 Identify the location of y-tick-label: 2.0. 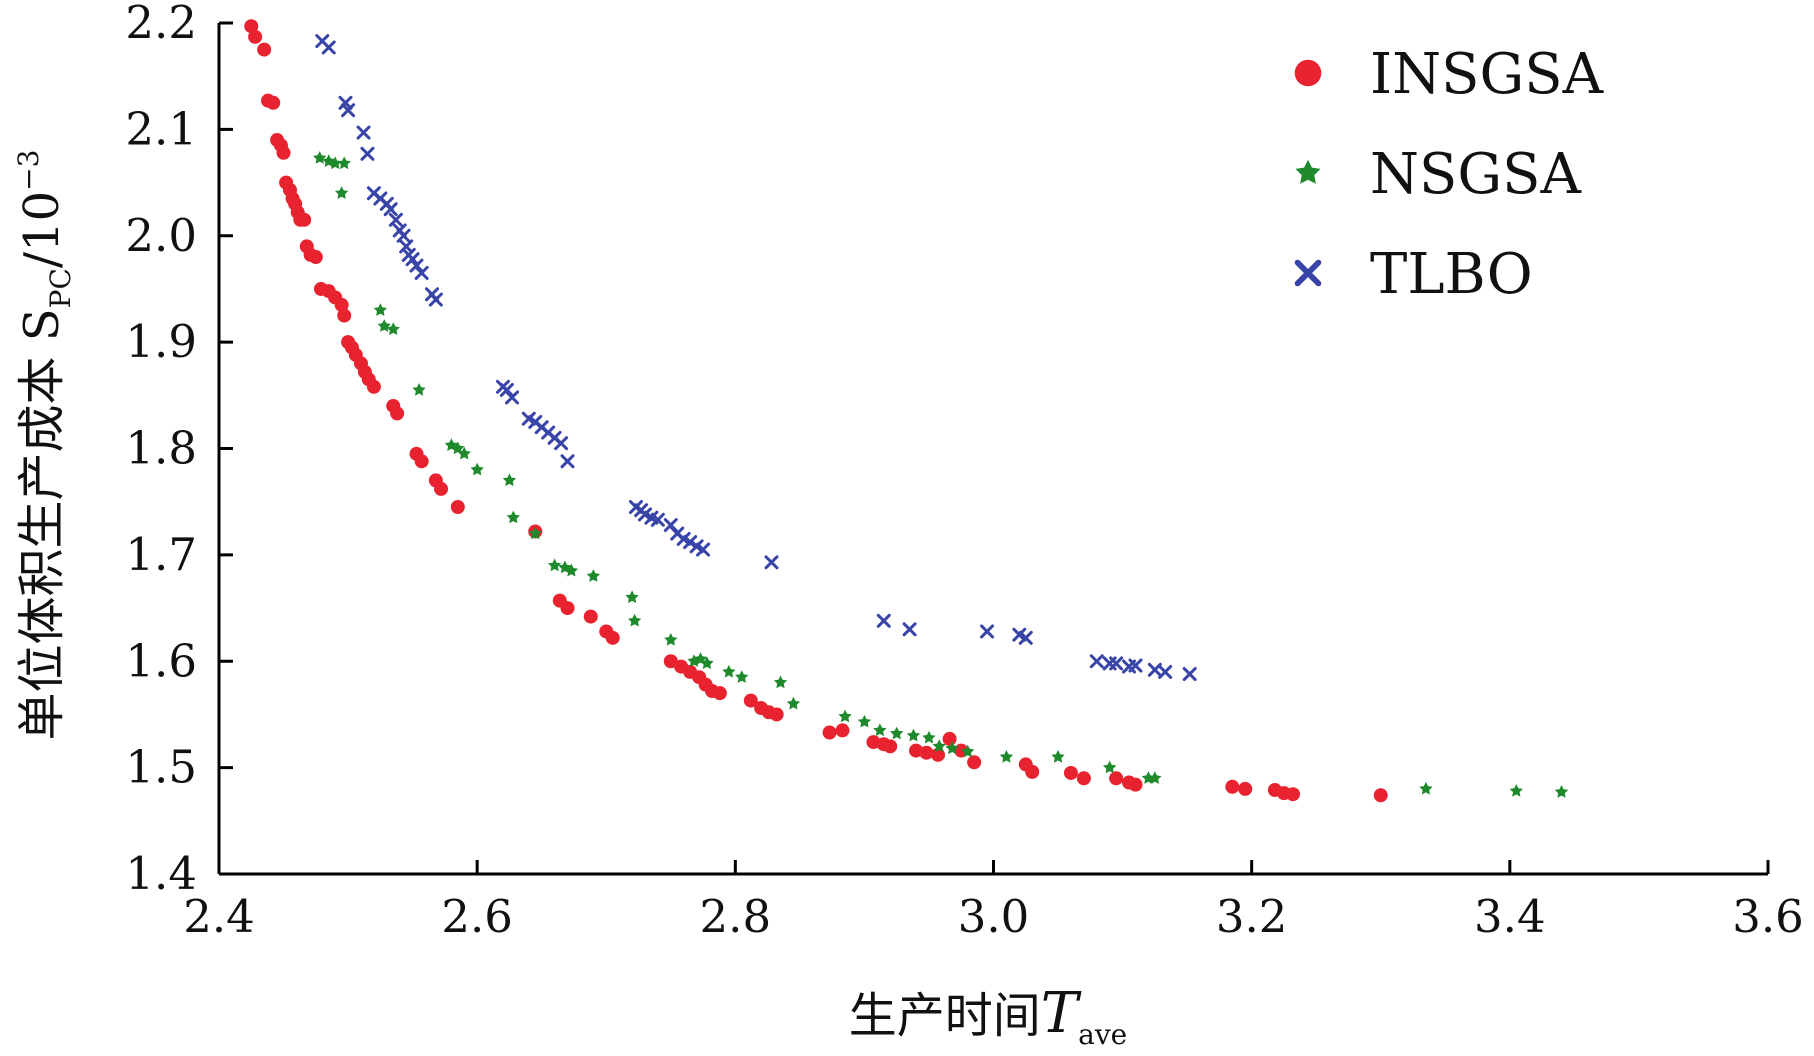
(161, 235).